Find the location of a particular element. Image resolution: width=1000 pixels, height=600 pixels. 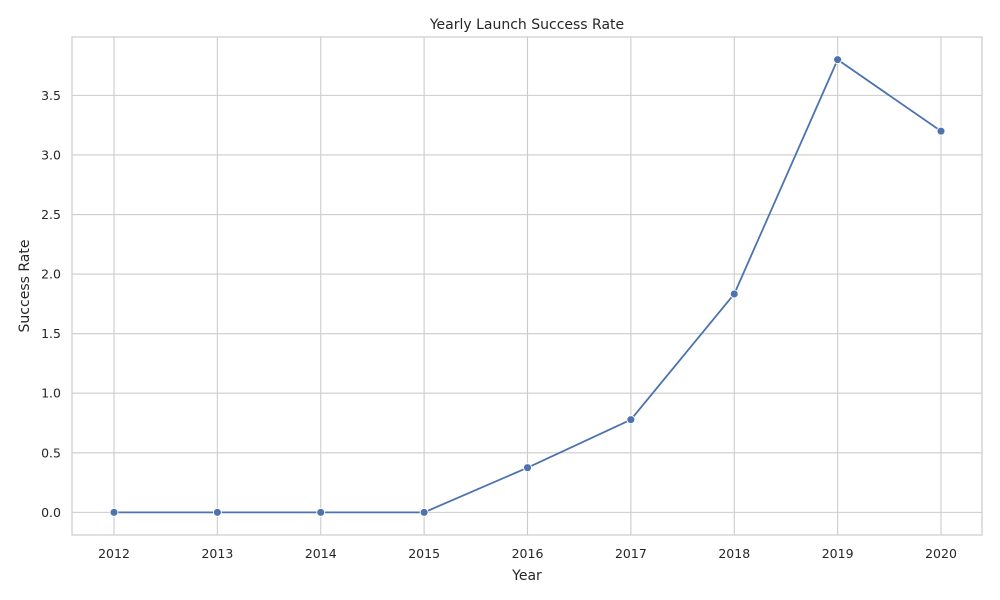

y-tick-label: 2.0 is located at coordinates (51, 274).